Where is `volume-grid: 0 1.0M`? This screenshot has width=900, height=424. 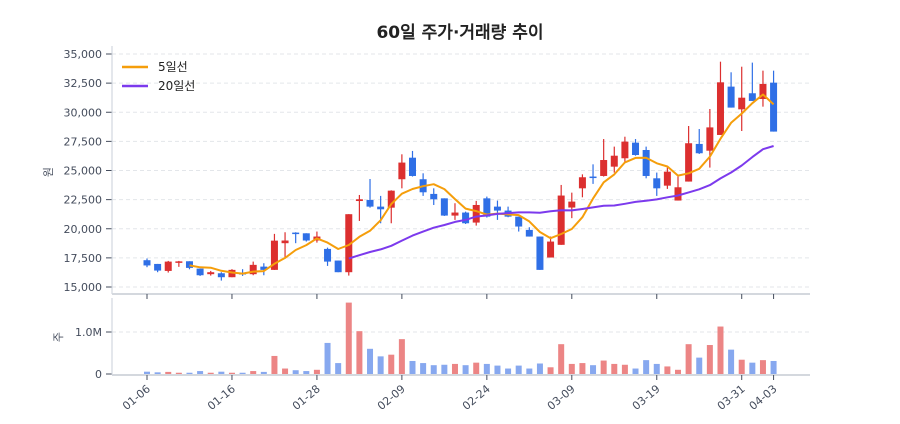
volume-grid: 0 1.0M is located at coordinates (442, 353).